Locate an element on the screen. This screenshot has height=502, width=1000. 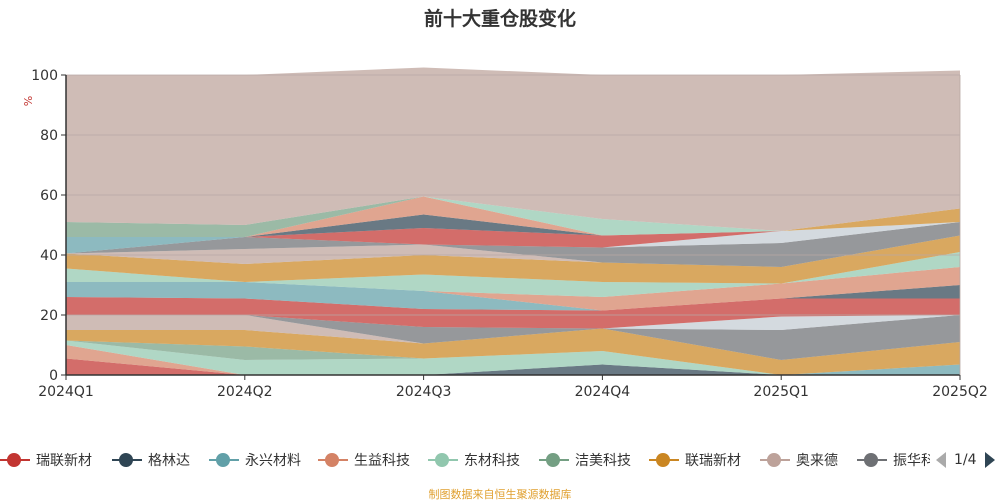
legend-item: 奥来德 is located at coordinates (799, 460).